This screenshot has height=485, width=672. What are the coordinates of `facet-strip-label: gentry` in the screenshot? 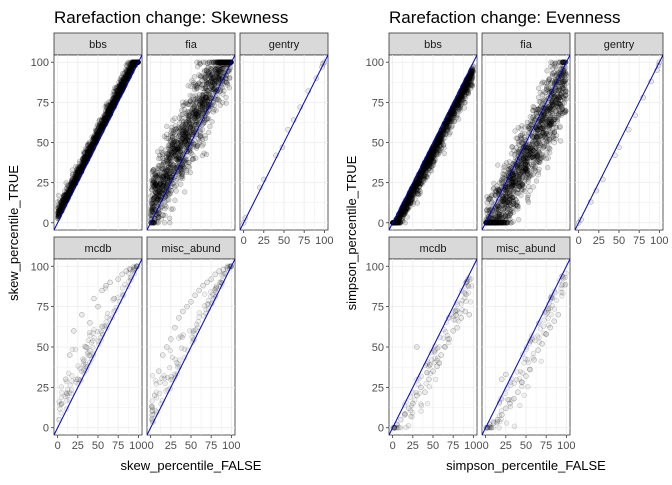 It's located at (284, 45).